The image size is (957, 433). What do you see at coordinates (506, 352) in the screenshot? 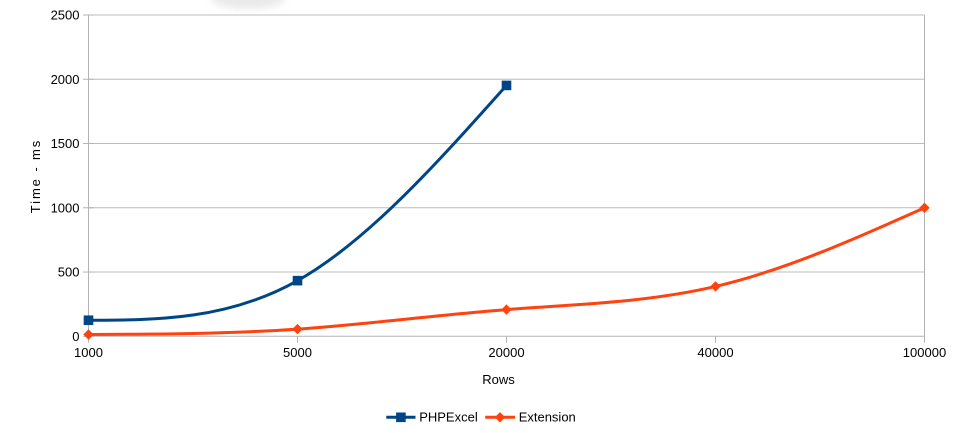
I see `svg-text: 20000` at bounding box center [506, 352].